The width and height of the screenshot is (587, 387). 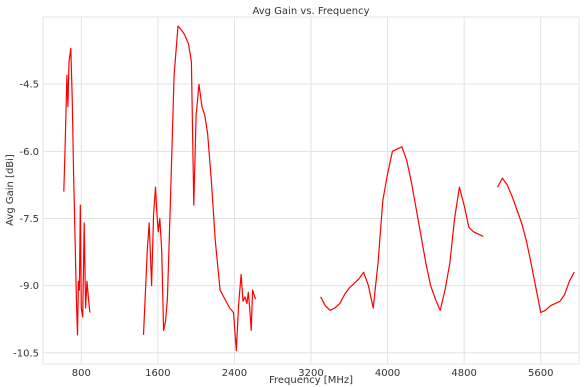 What do you see at coordinates (29, 286) in the screenshot?
I see `y-tick-label: -9.0` at bounding box center [29, 286].